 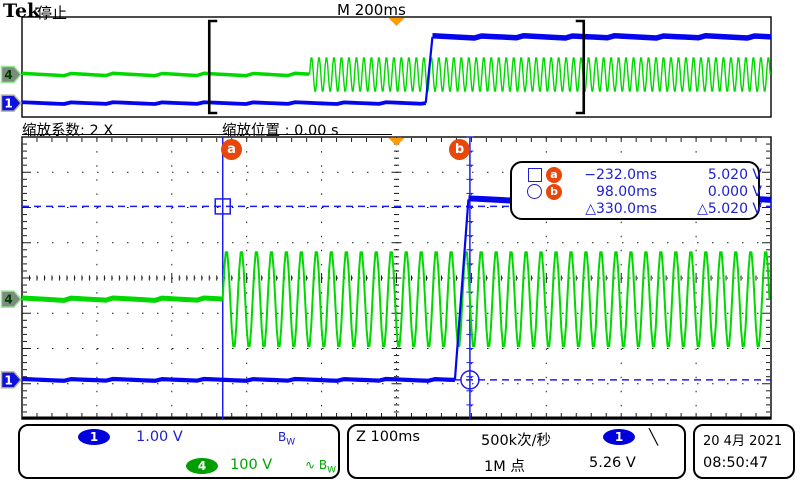 What do you see at coordinates (729, 208) in the screenshot?
I see `cursor-delta-value: △5.020 V` at bounding box center [729, 208].